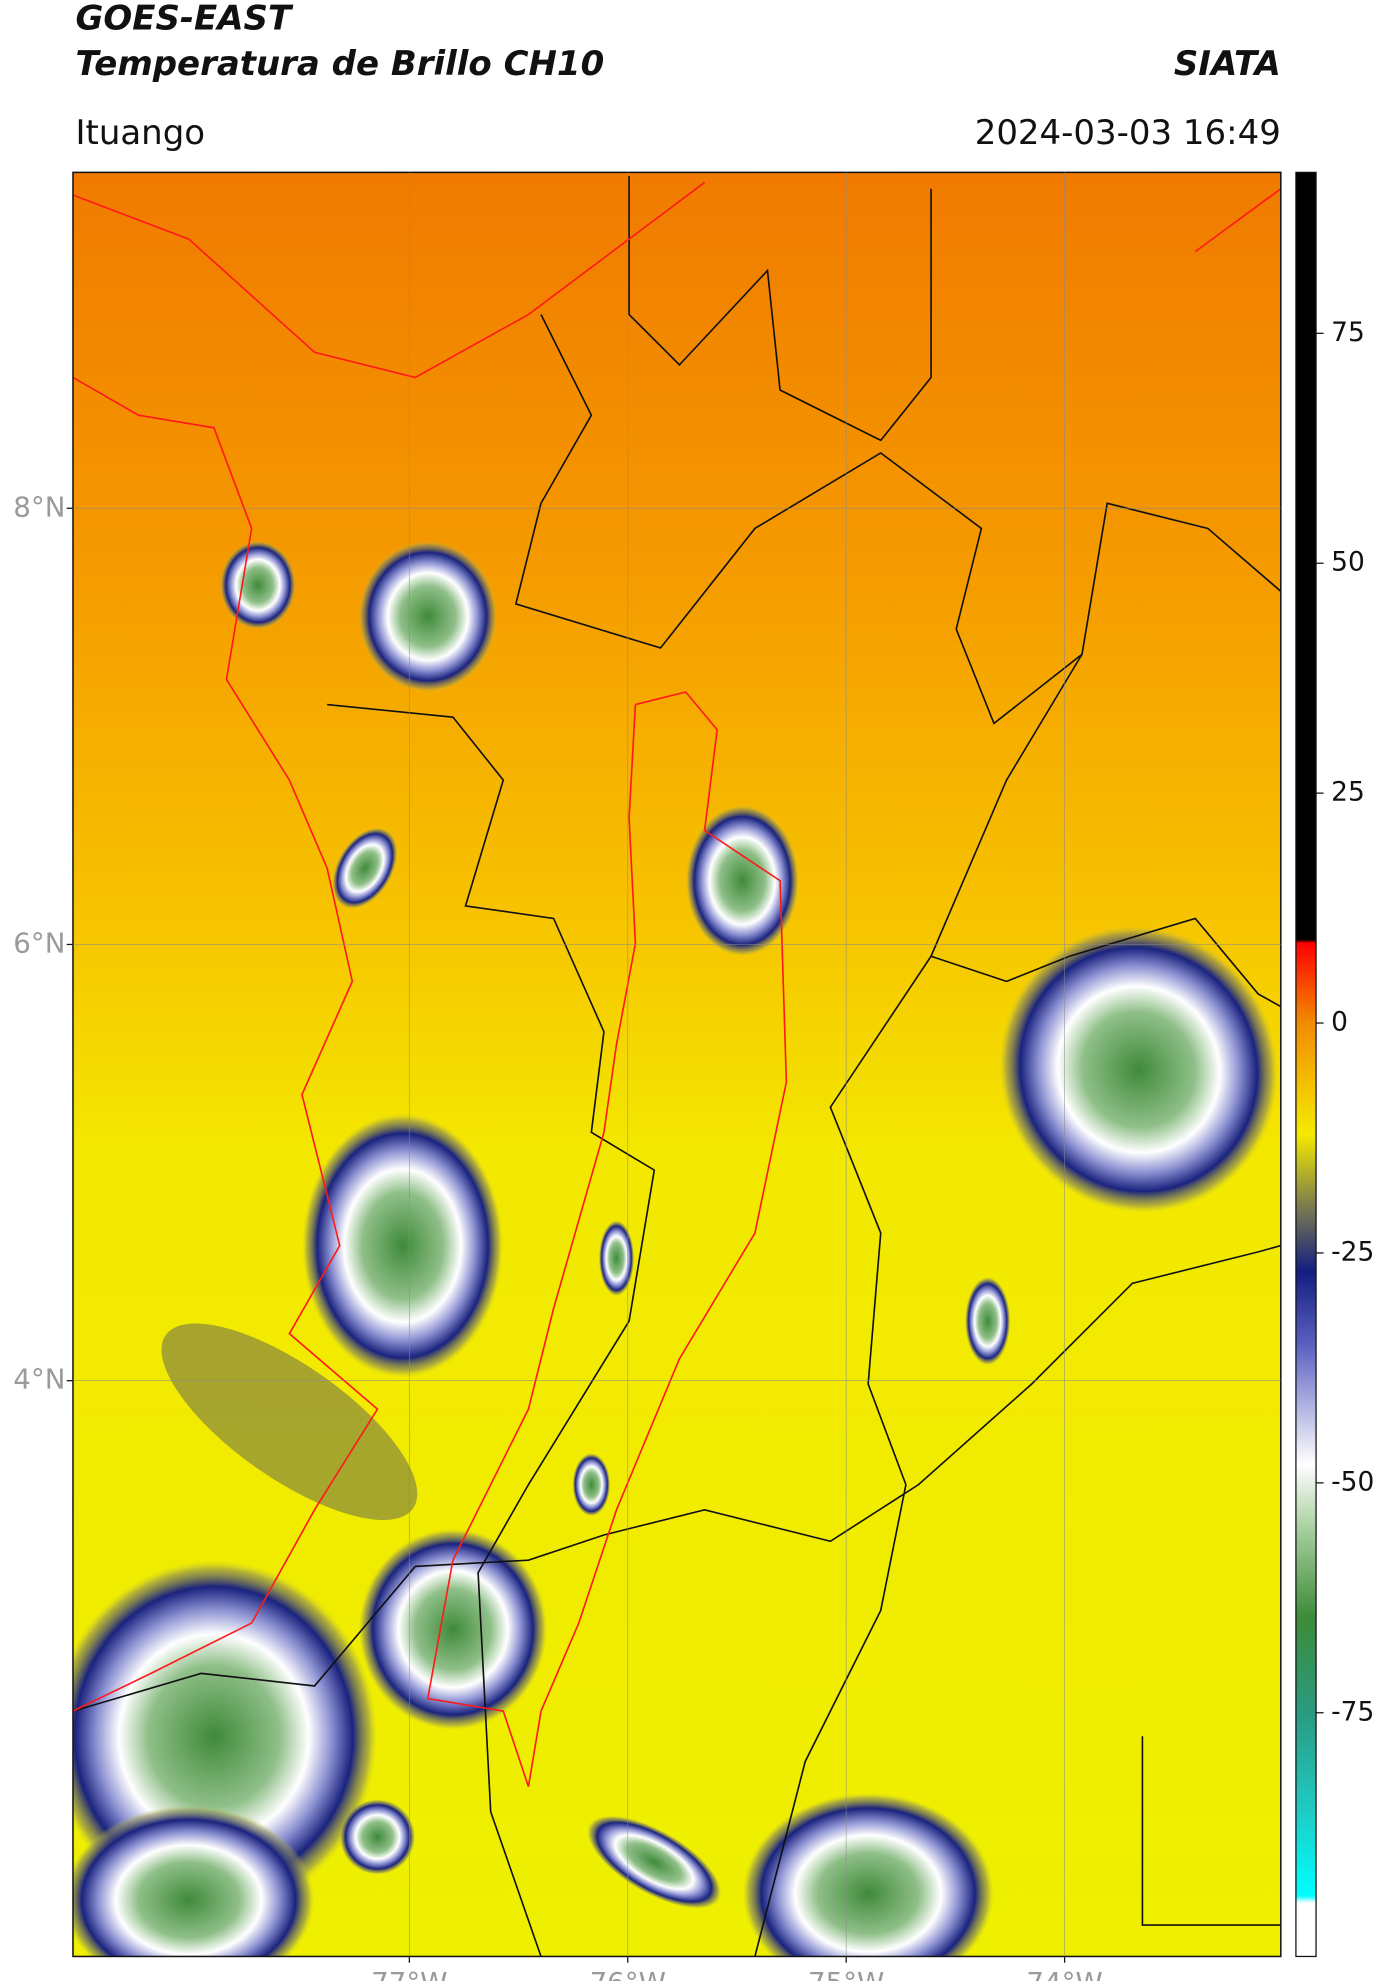 The height and width of the screenshot is (1981, 1384). I want to click on x-tick-label: 76°W, so click(628, 1973).